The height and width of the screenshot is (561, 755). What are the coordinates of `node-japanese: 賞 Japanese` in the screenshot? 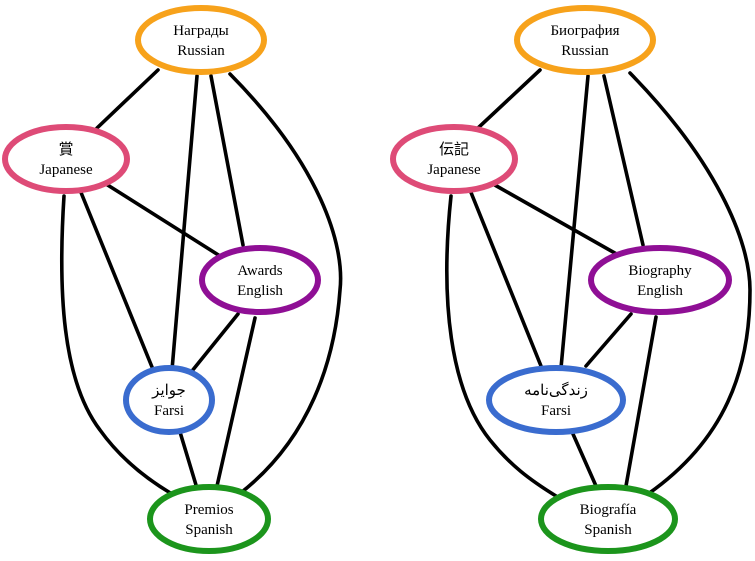 It's located at (66, 159).